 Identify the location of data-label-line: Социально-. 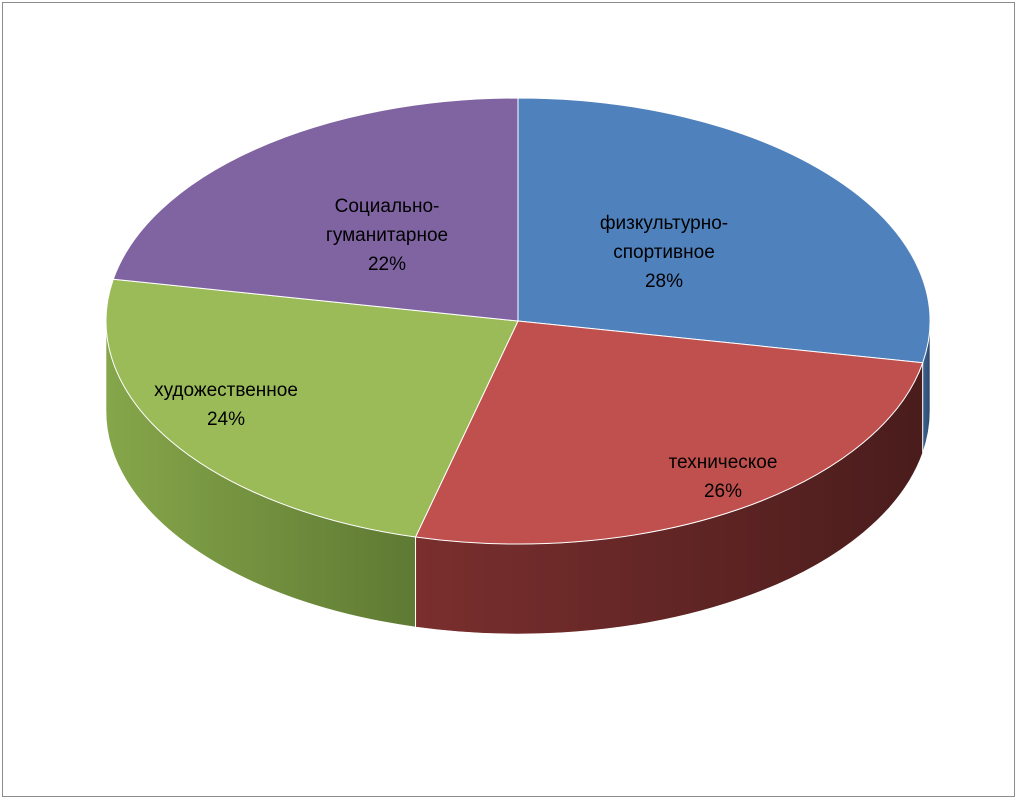
(387, 206).